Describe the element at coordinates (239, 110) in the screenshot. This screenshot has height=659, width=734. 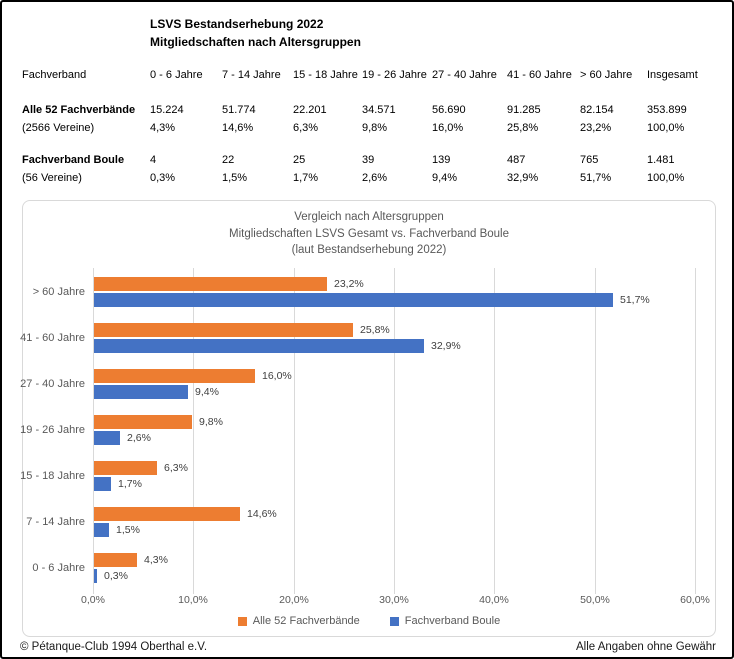
I see `table-cell-value: 51.774` at that location.